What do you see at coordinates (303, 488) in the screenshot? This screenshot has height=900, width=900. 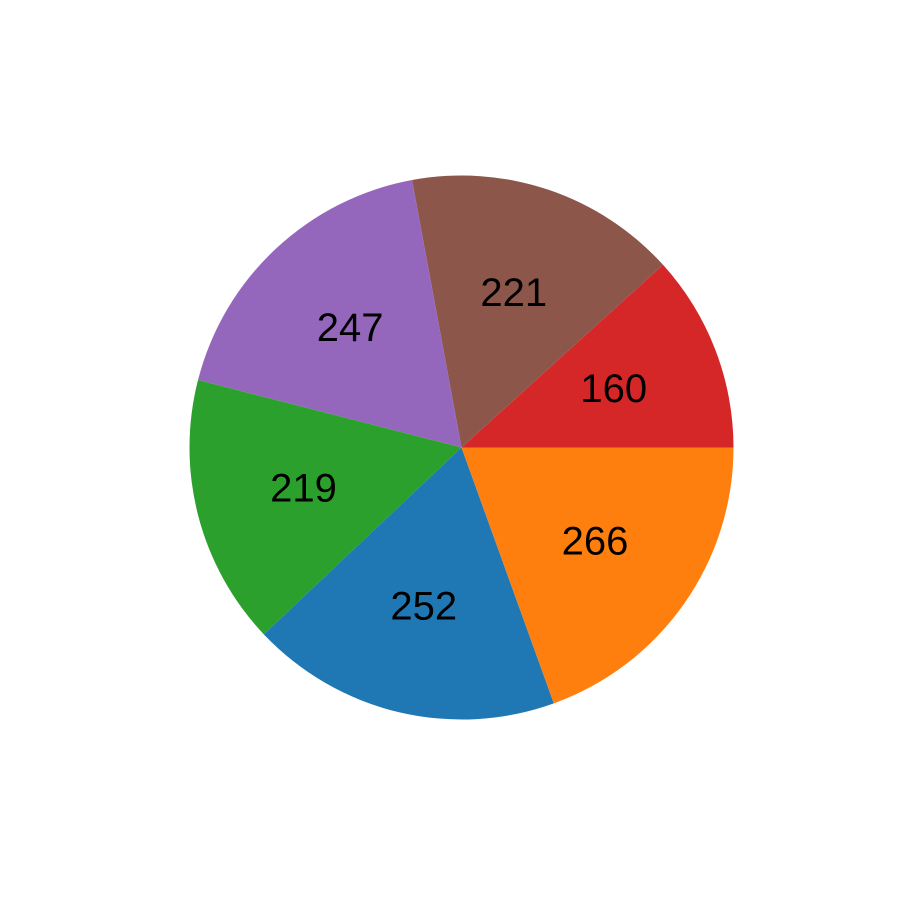 I see `slice-label-219: 219` at bounding box center [303, 488].